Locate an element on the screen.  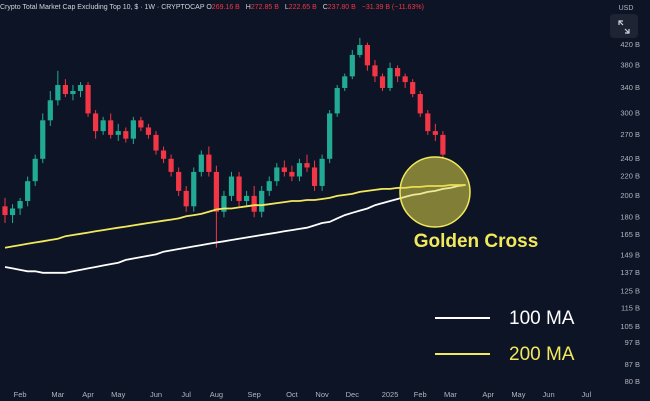
ohlc-value: 237.80 B is located at coordinates (341, 7).